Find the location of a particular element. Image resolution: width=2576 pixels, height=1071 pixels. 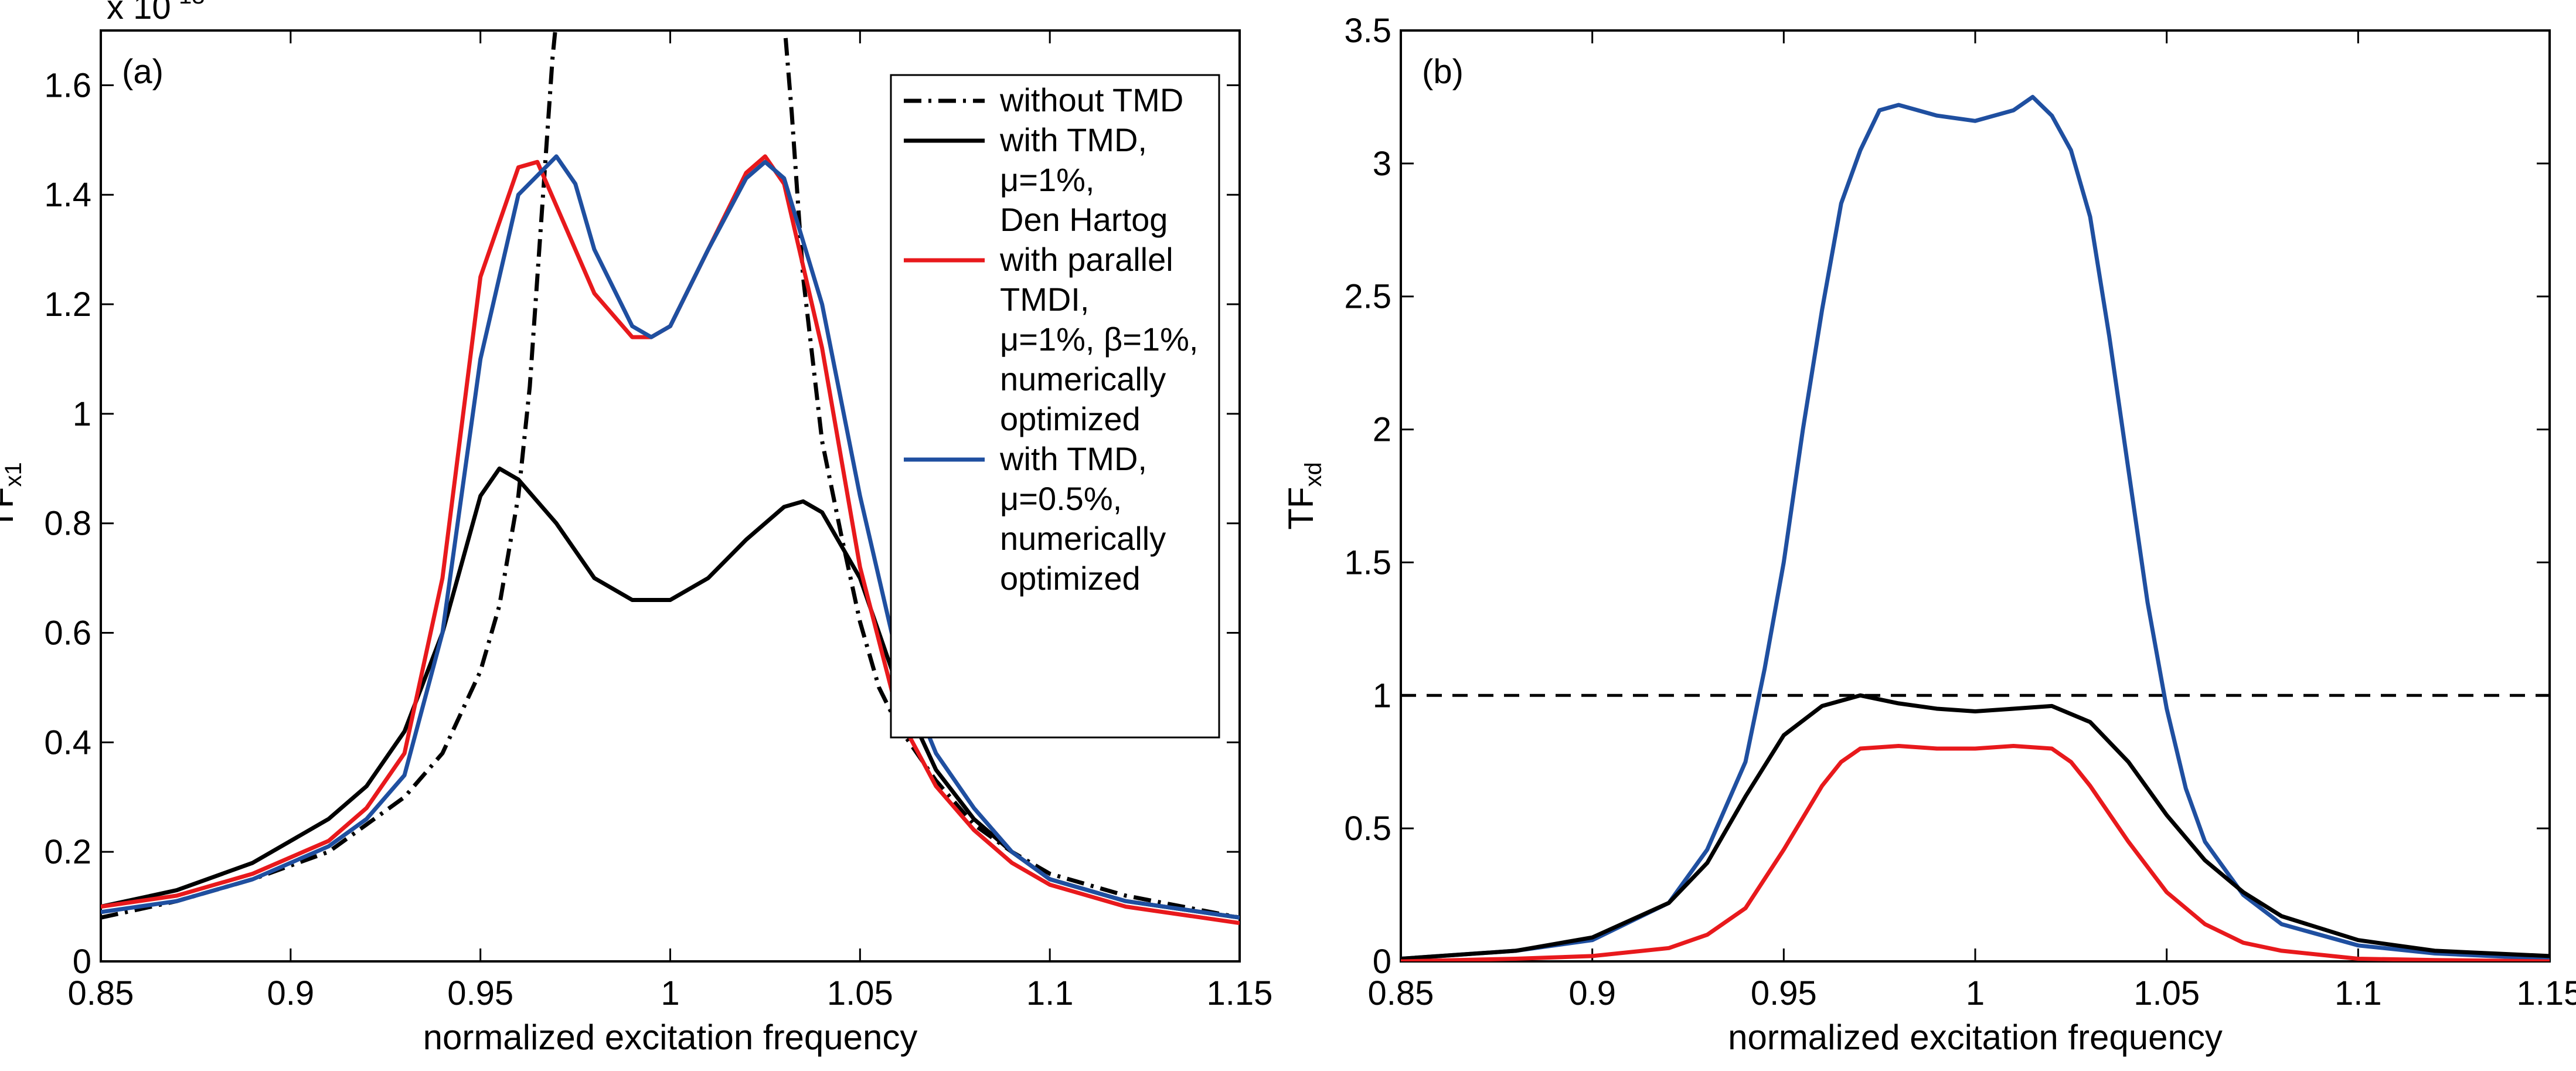

panel-a-label: (a) is located at coordinates (143, 72).